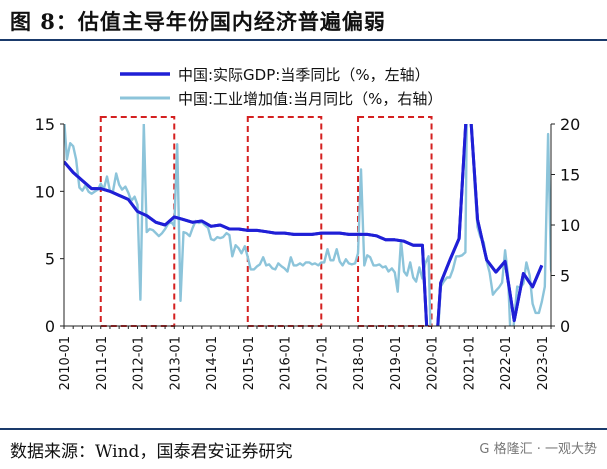 This screenshot has height=469, width=607. Describe the element at coordinates (303, 40) in the screenshot. I see `title-rule` at that location.